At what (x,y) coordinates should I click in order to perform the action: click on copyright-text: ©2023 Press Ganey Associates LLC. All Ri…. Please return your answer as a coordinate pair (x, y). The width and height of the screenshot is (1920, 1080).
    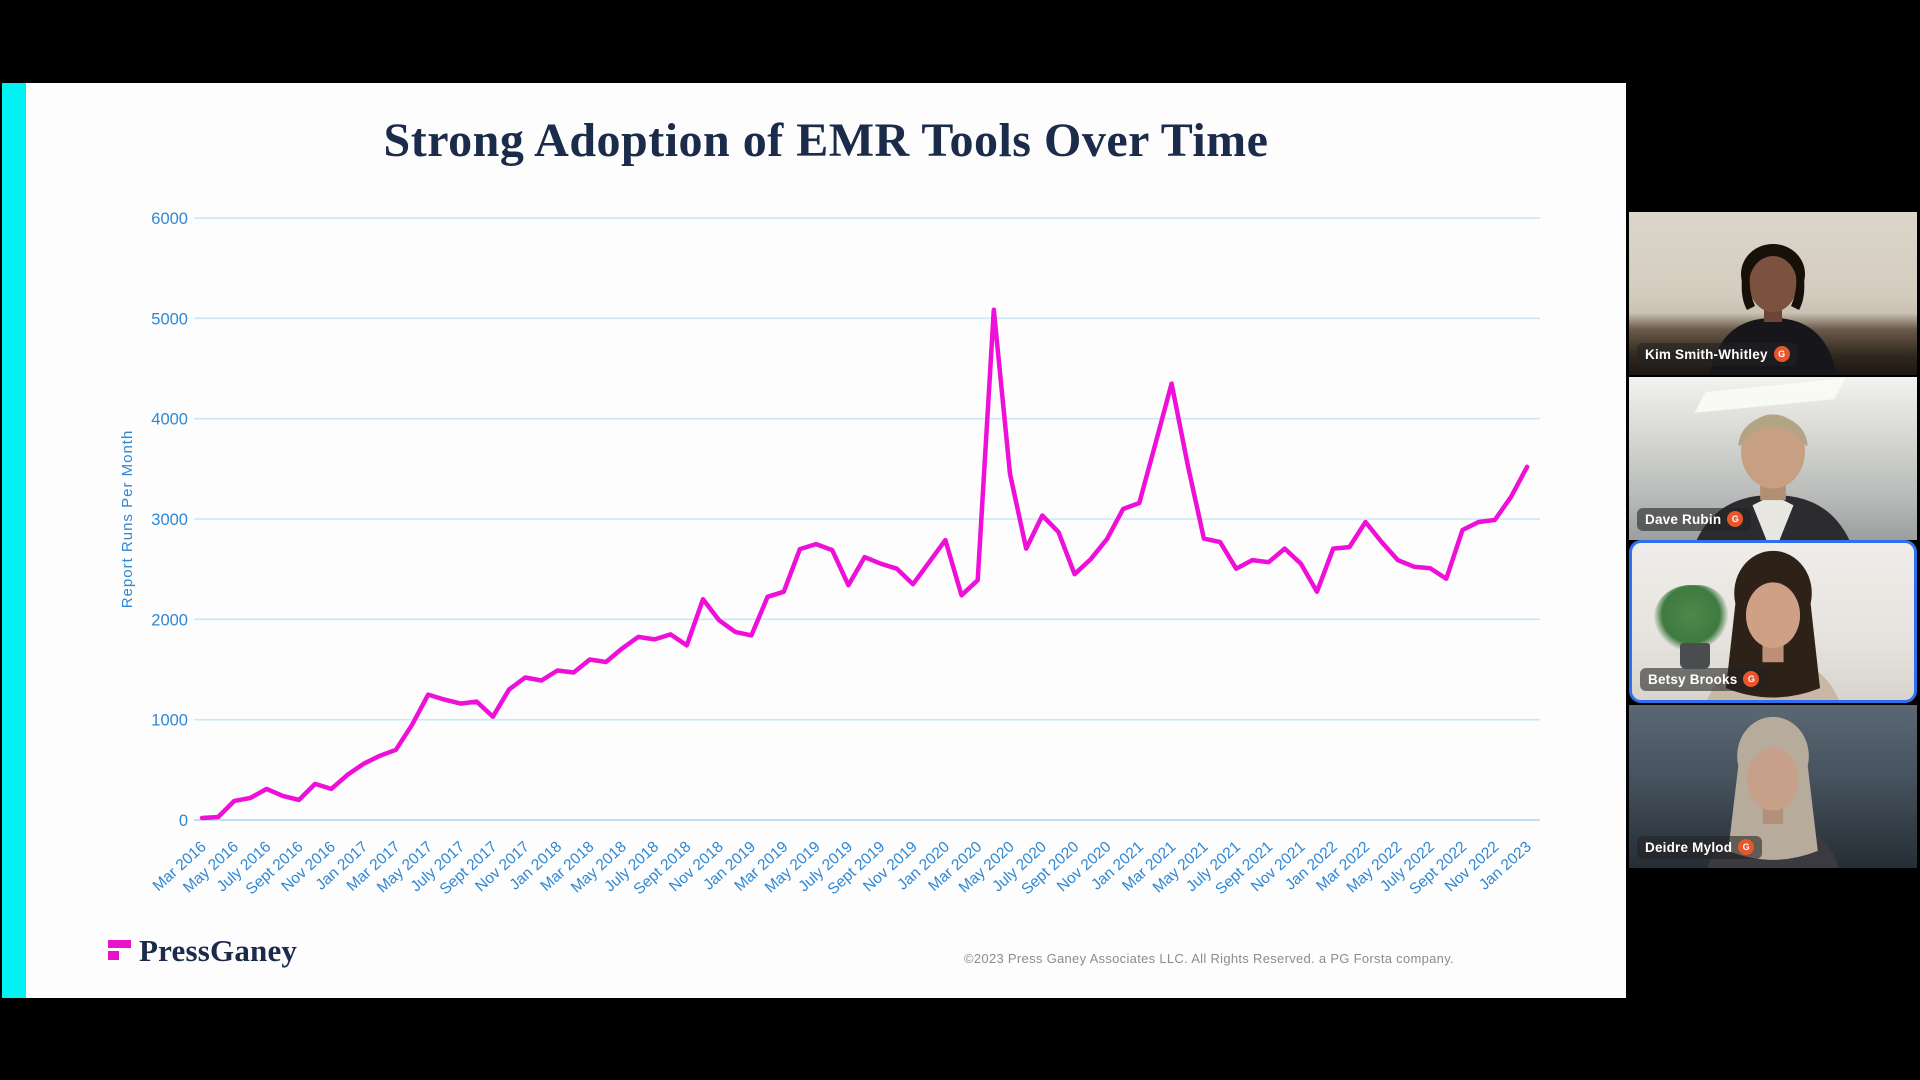
    Looking at the image, I should click on (1209, 958).